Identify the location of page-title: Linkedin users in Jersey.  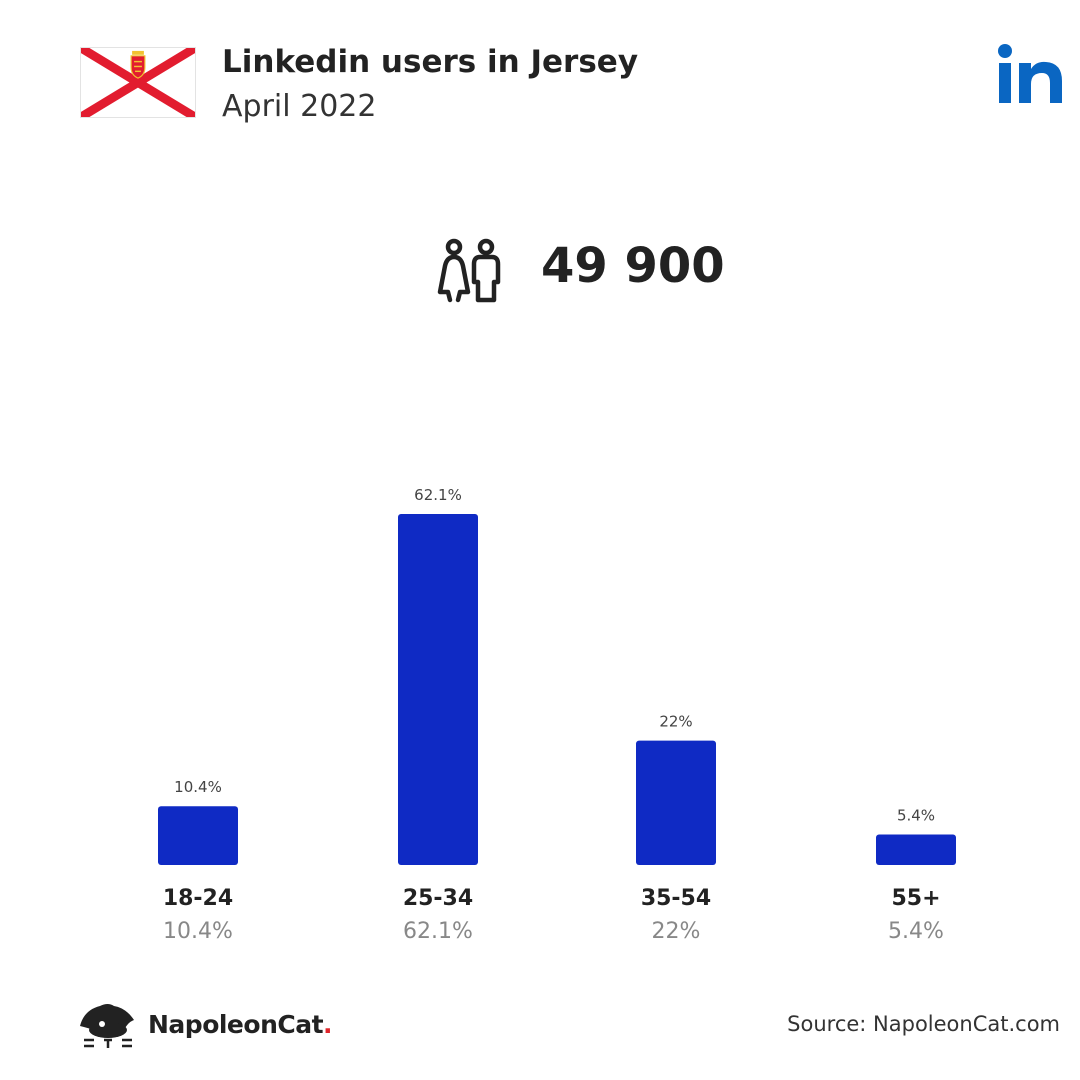
(430, 62).